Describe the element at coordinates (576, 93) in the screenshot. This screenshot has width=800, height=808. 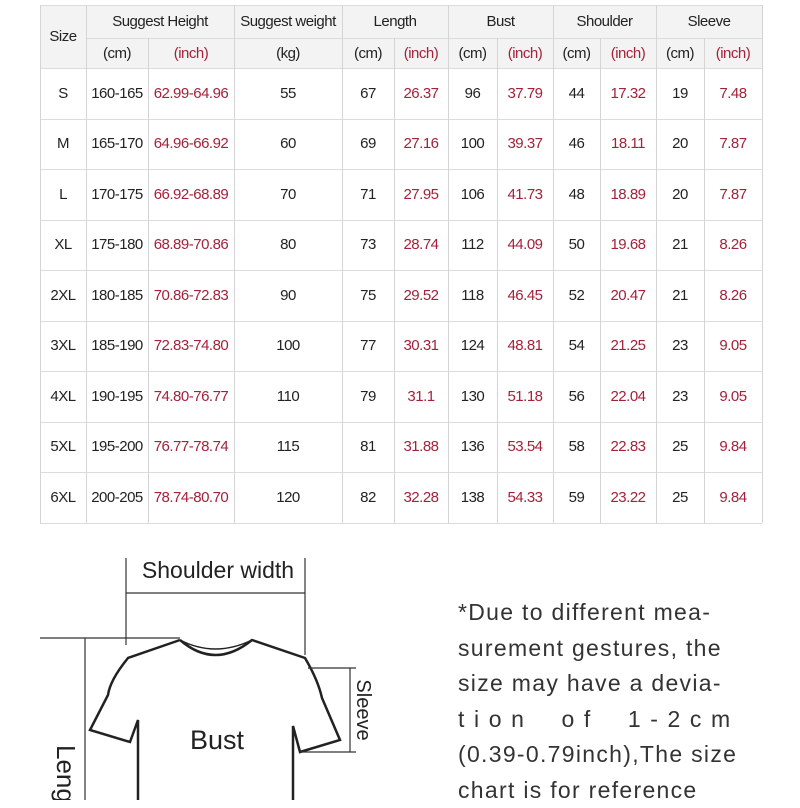
I see `value-cell: 44` at that location.